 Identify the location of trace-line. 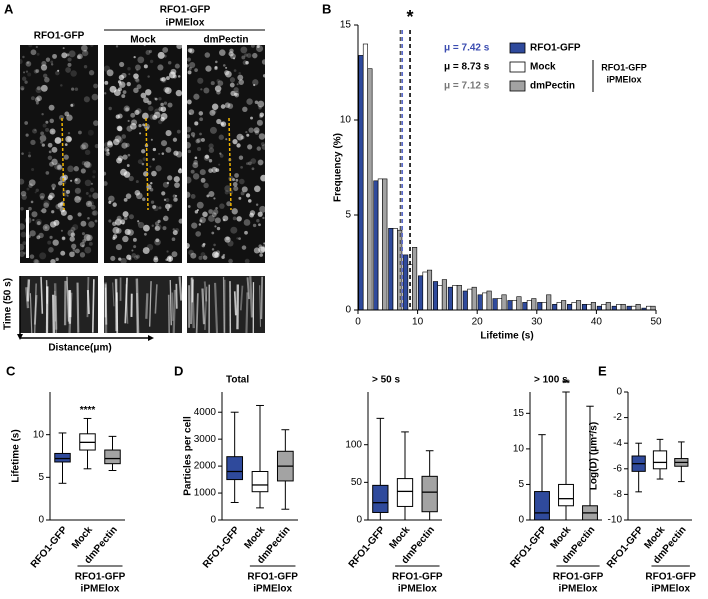
(147, 164).